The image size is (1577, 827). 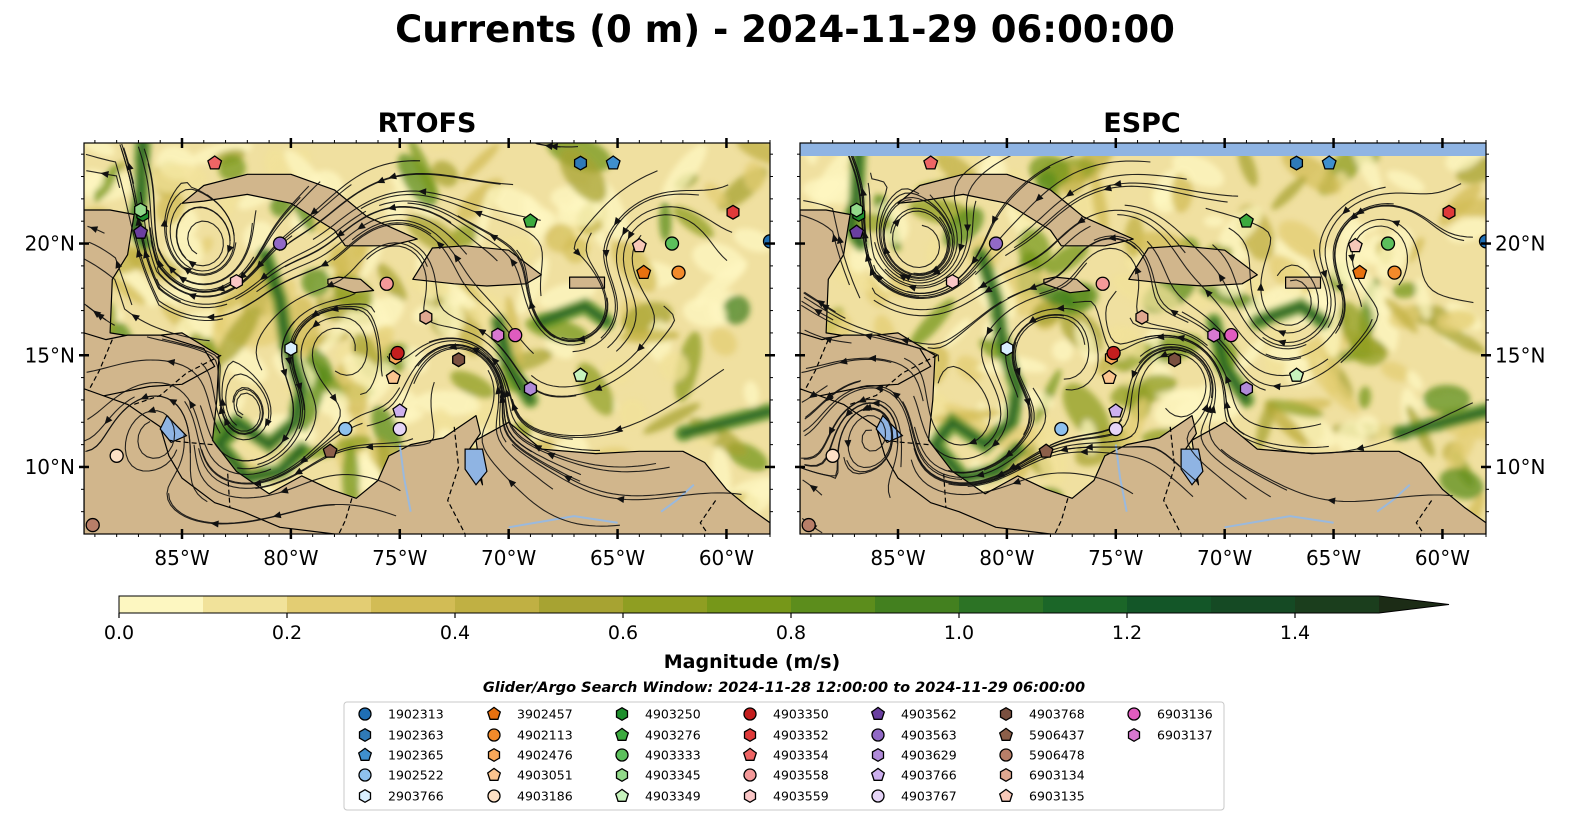 What do you see at coordinates (260, 366) in the screenshot?
I see `current-jet-core` at bounding box center [260, 366].